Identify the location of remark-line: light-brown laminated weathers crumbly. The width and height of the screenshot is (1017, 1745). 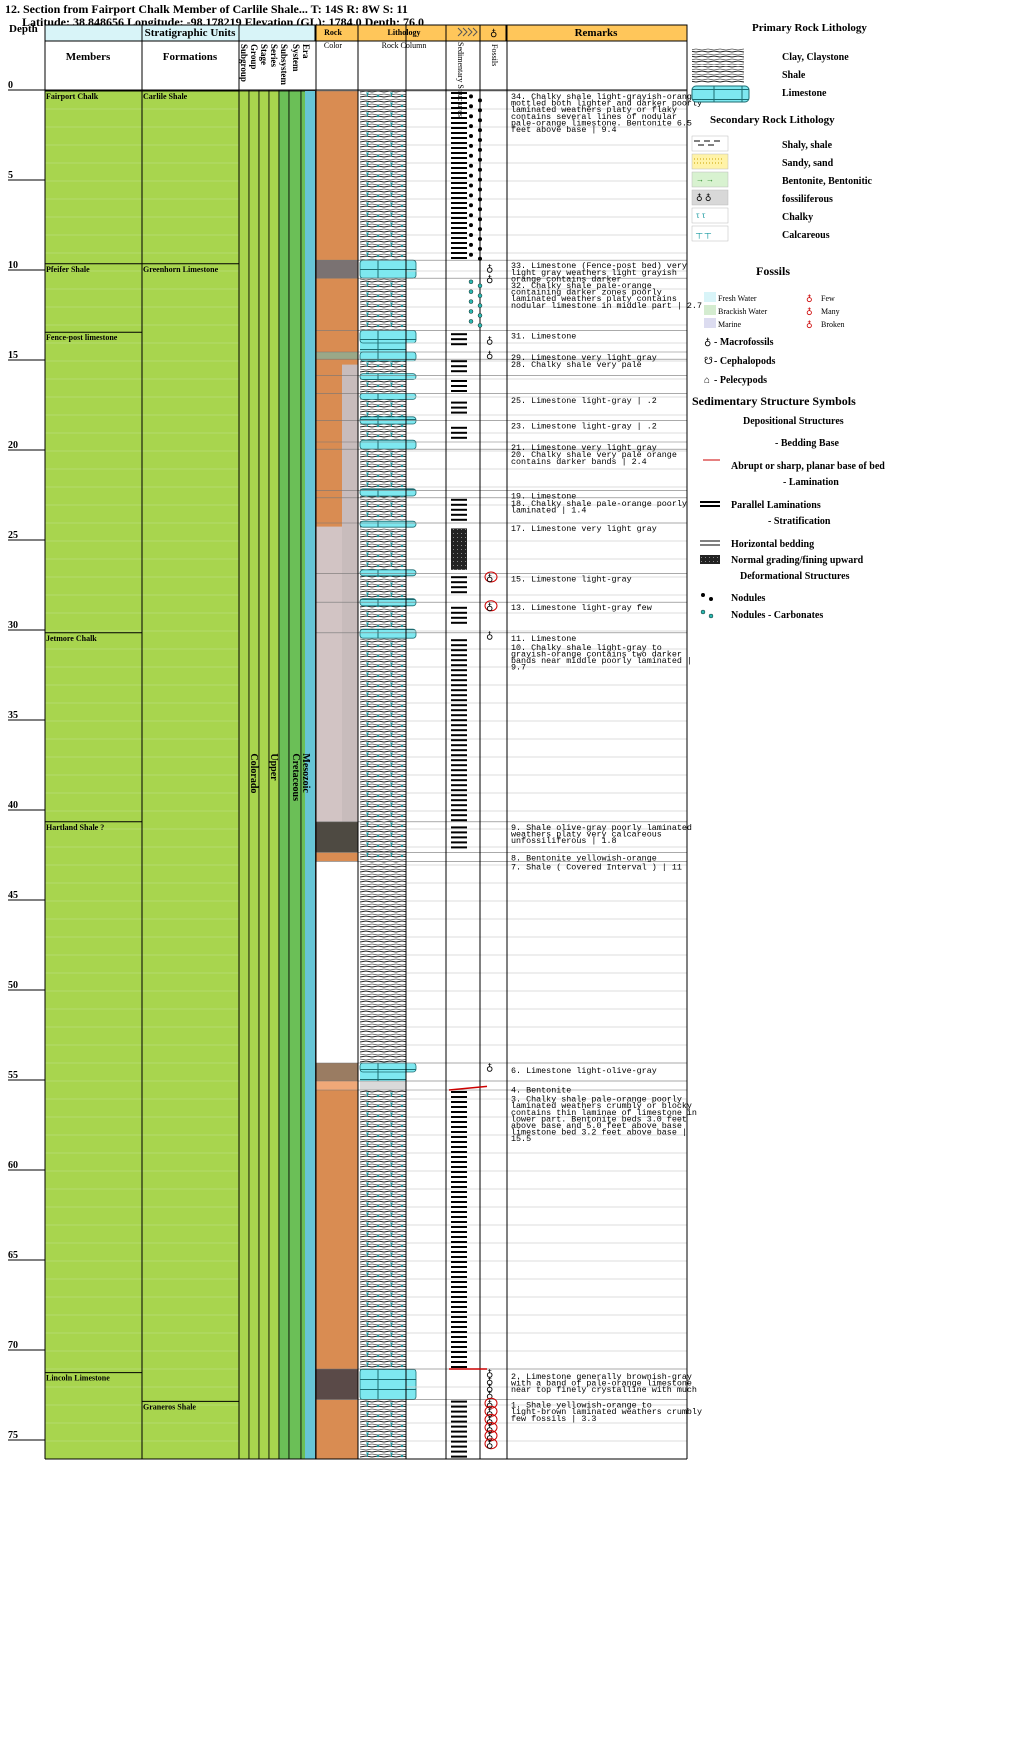
(606, 1412).